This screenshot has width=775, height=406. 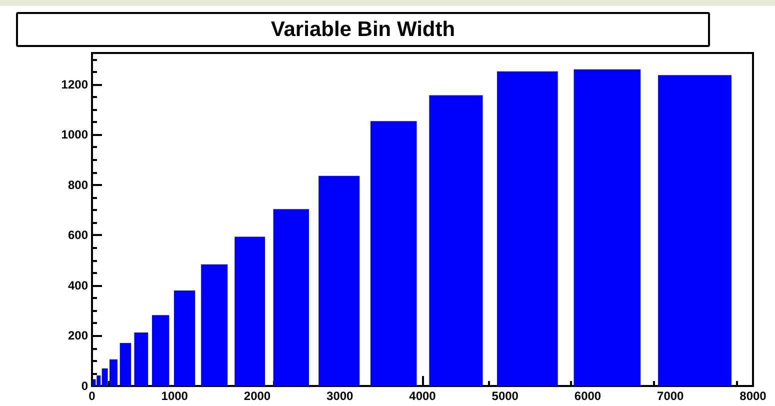 I want to click on y-tick-label: 400, so click(x=78, y=285).